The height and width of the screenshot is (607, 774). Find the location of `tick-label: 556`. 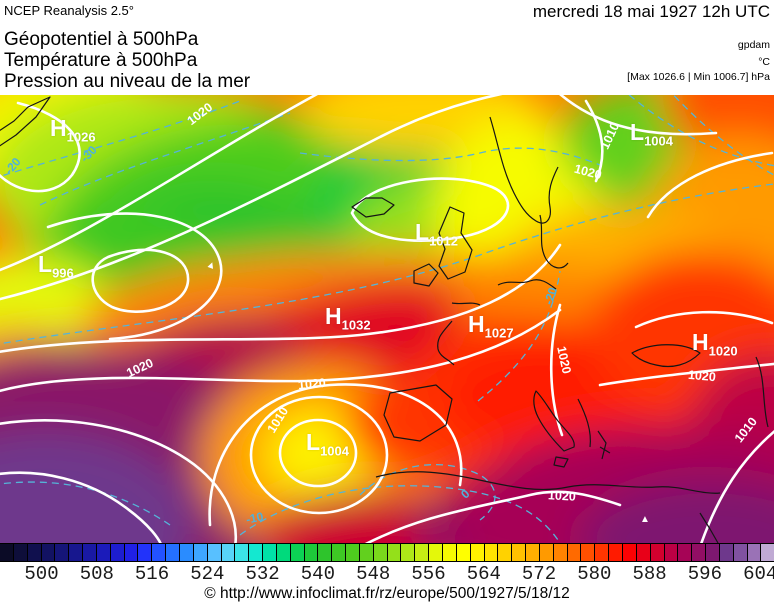

tick-label: 556 is located at coordinates (428, 574).